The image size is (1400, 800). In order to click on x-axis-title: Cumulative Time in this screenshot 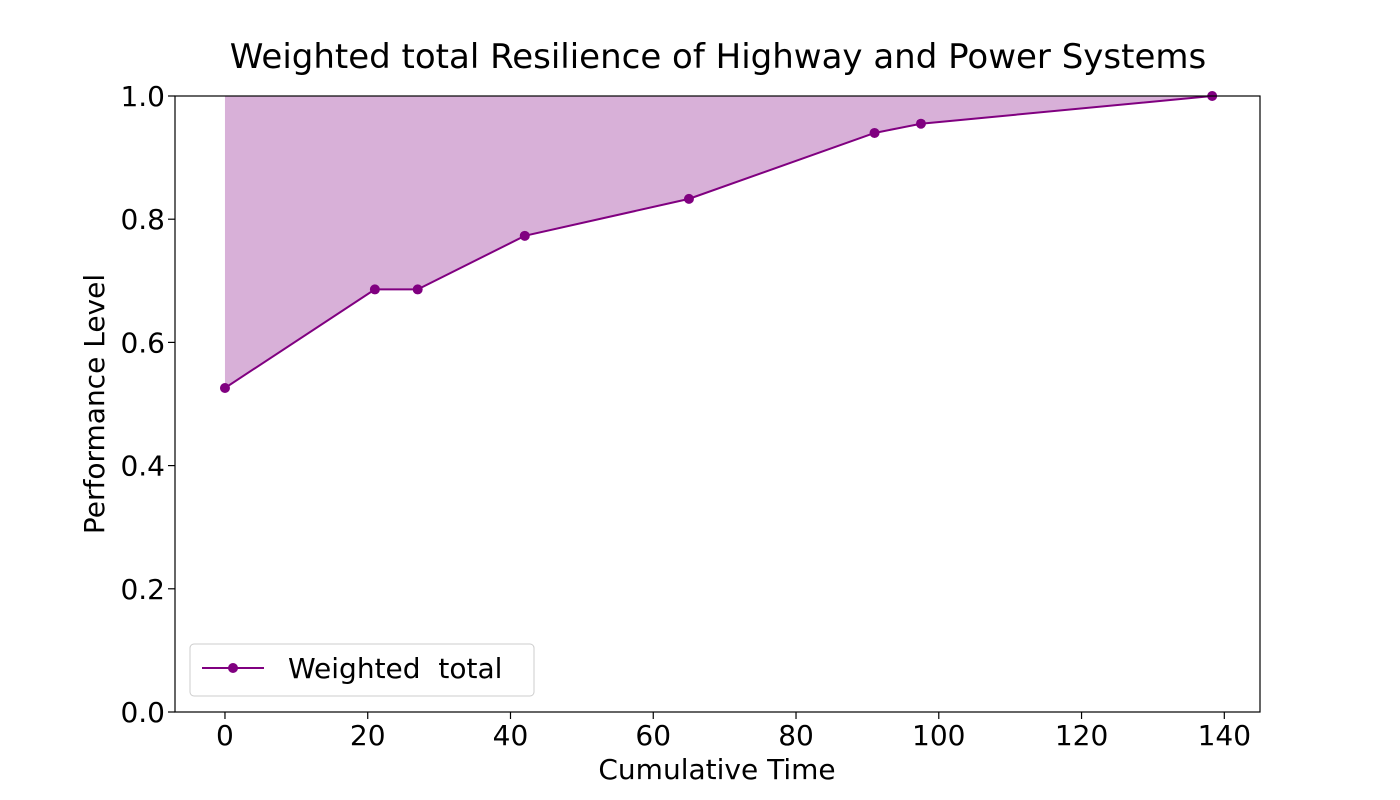, I will do `click(716, 769)`.